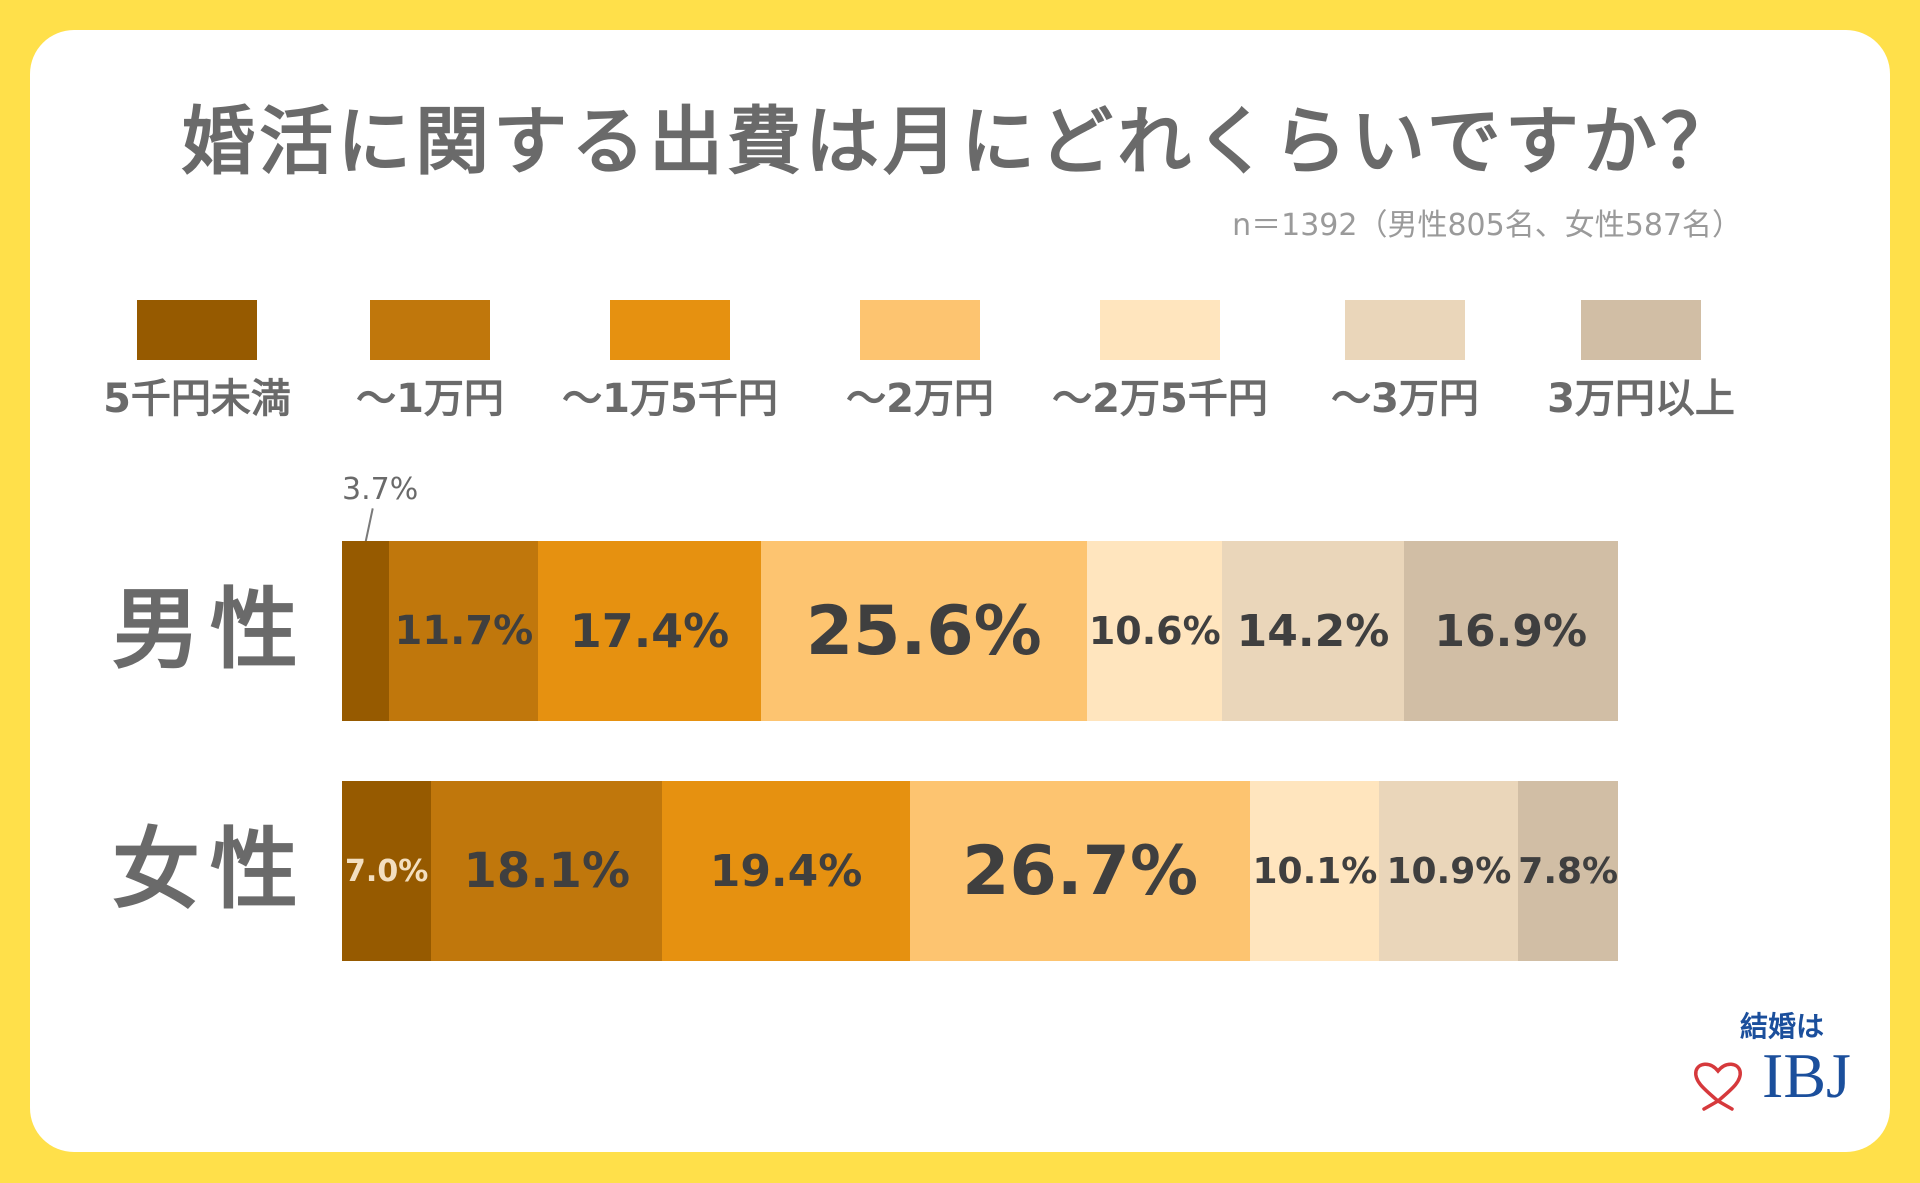 The width and height of the screenshot is (1920, 1183). I want to click on bar-segment: 10.9%, so click(1449, 871).